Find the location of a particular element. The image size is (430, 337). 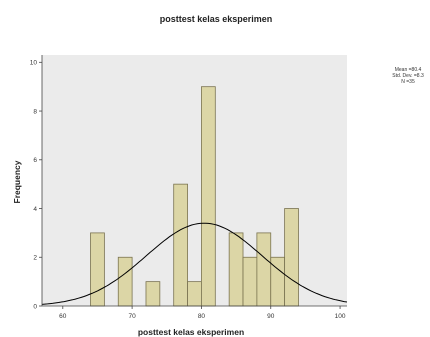

x-tick-label-90: 90 is located at coordinates (271, 316).